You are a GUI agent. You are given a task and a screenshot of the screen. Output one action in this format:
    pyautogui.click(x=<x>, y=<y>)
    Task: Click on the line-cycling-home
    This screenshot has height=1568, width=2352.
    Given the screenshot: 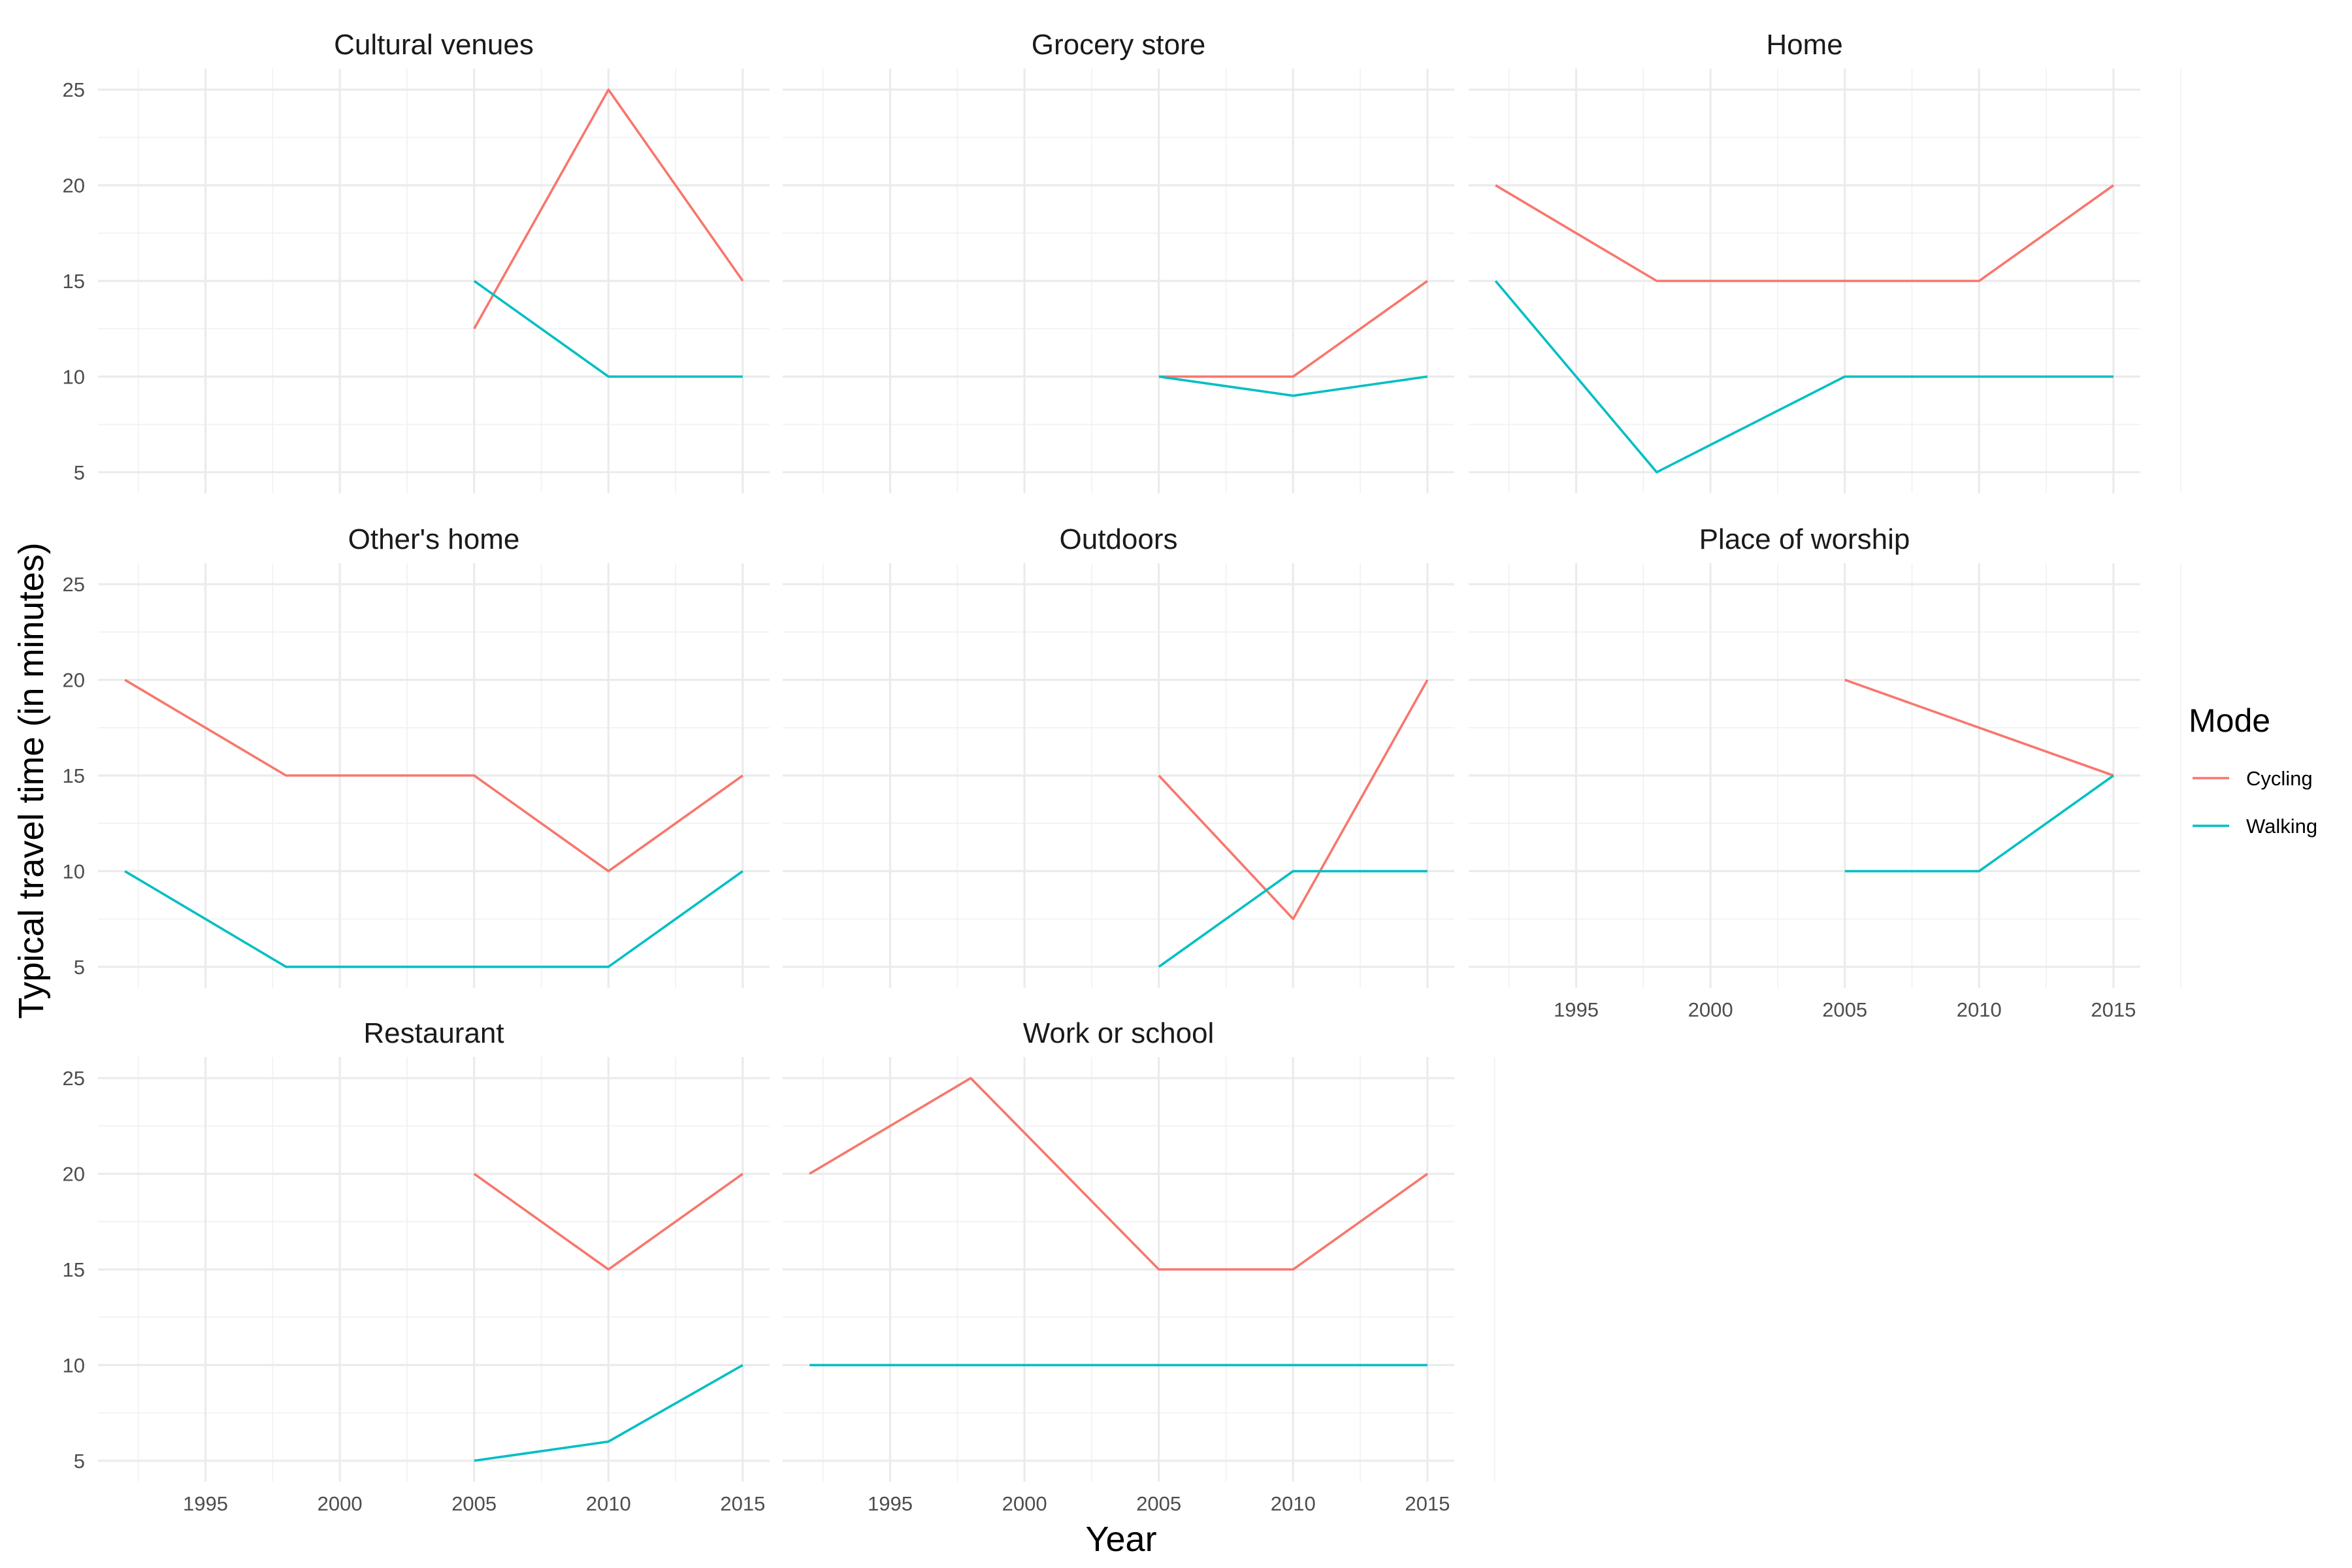 What is the action you would take?
    pyautogui.click(x=1804, y=233)
    